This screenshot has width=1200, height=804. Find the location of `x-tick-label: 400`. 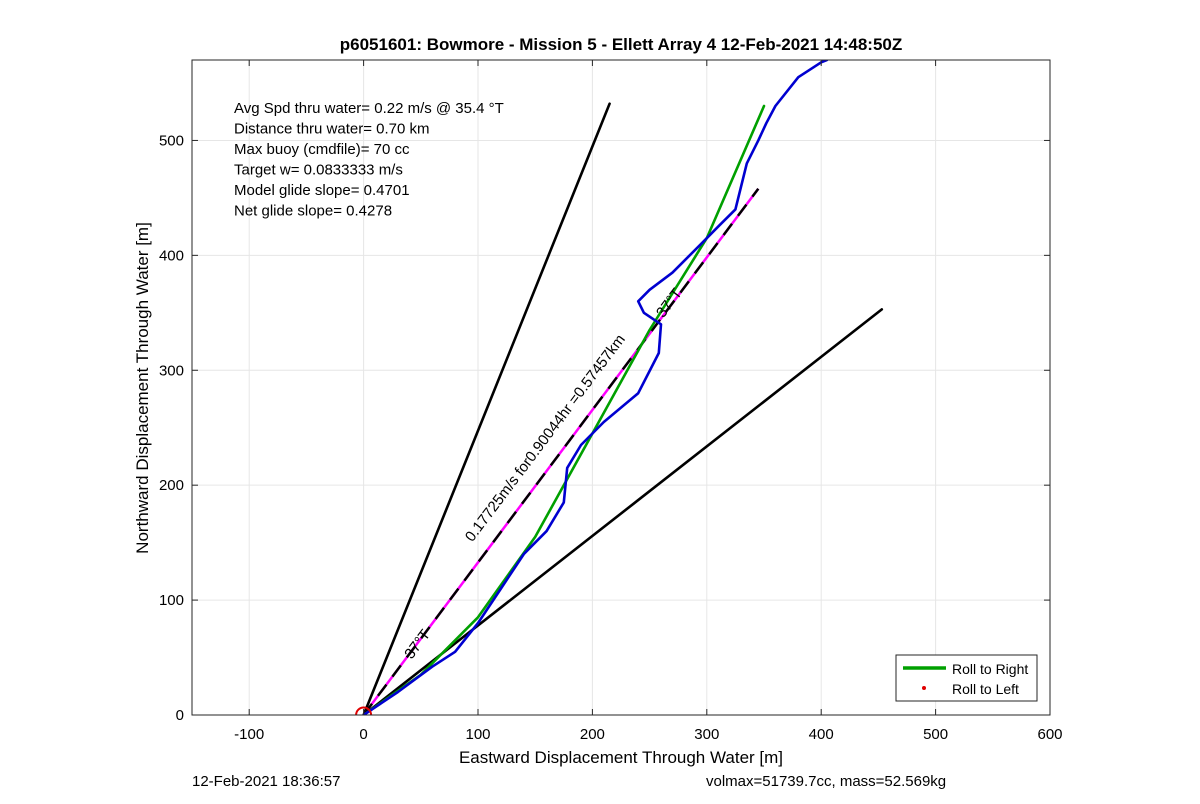

x-tick-label: 400 is located at coordinates (821, 734).